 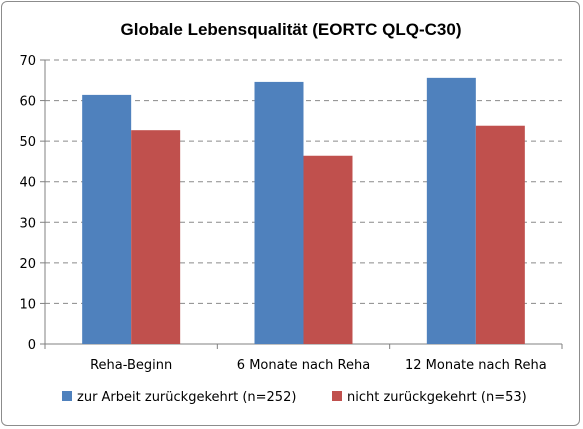 I want to click on y-tick-label: 60, so click(x=27, y=102).